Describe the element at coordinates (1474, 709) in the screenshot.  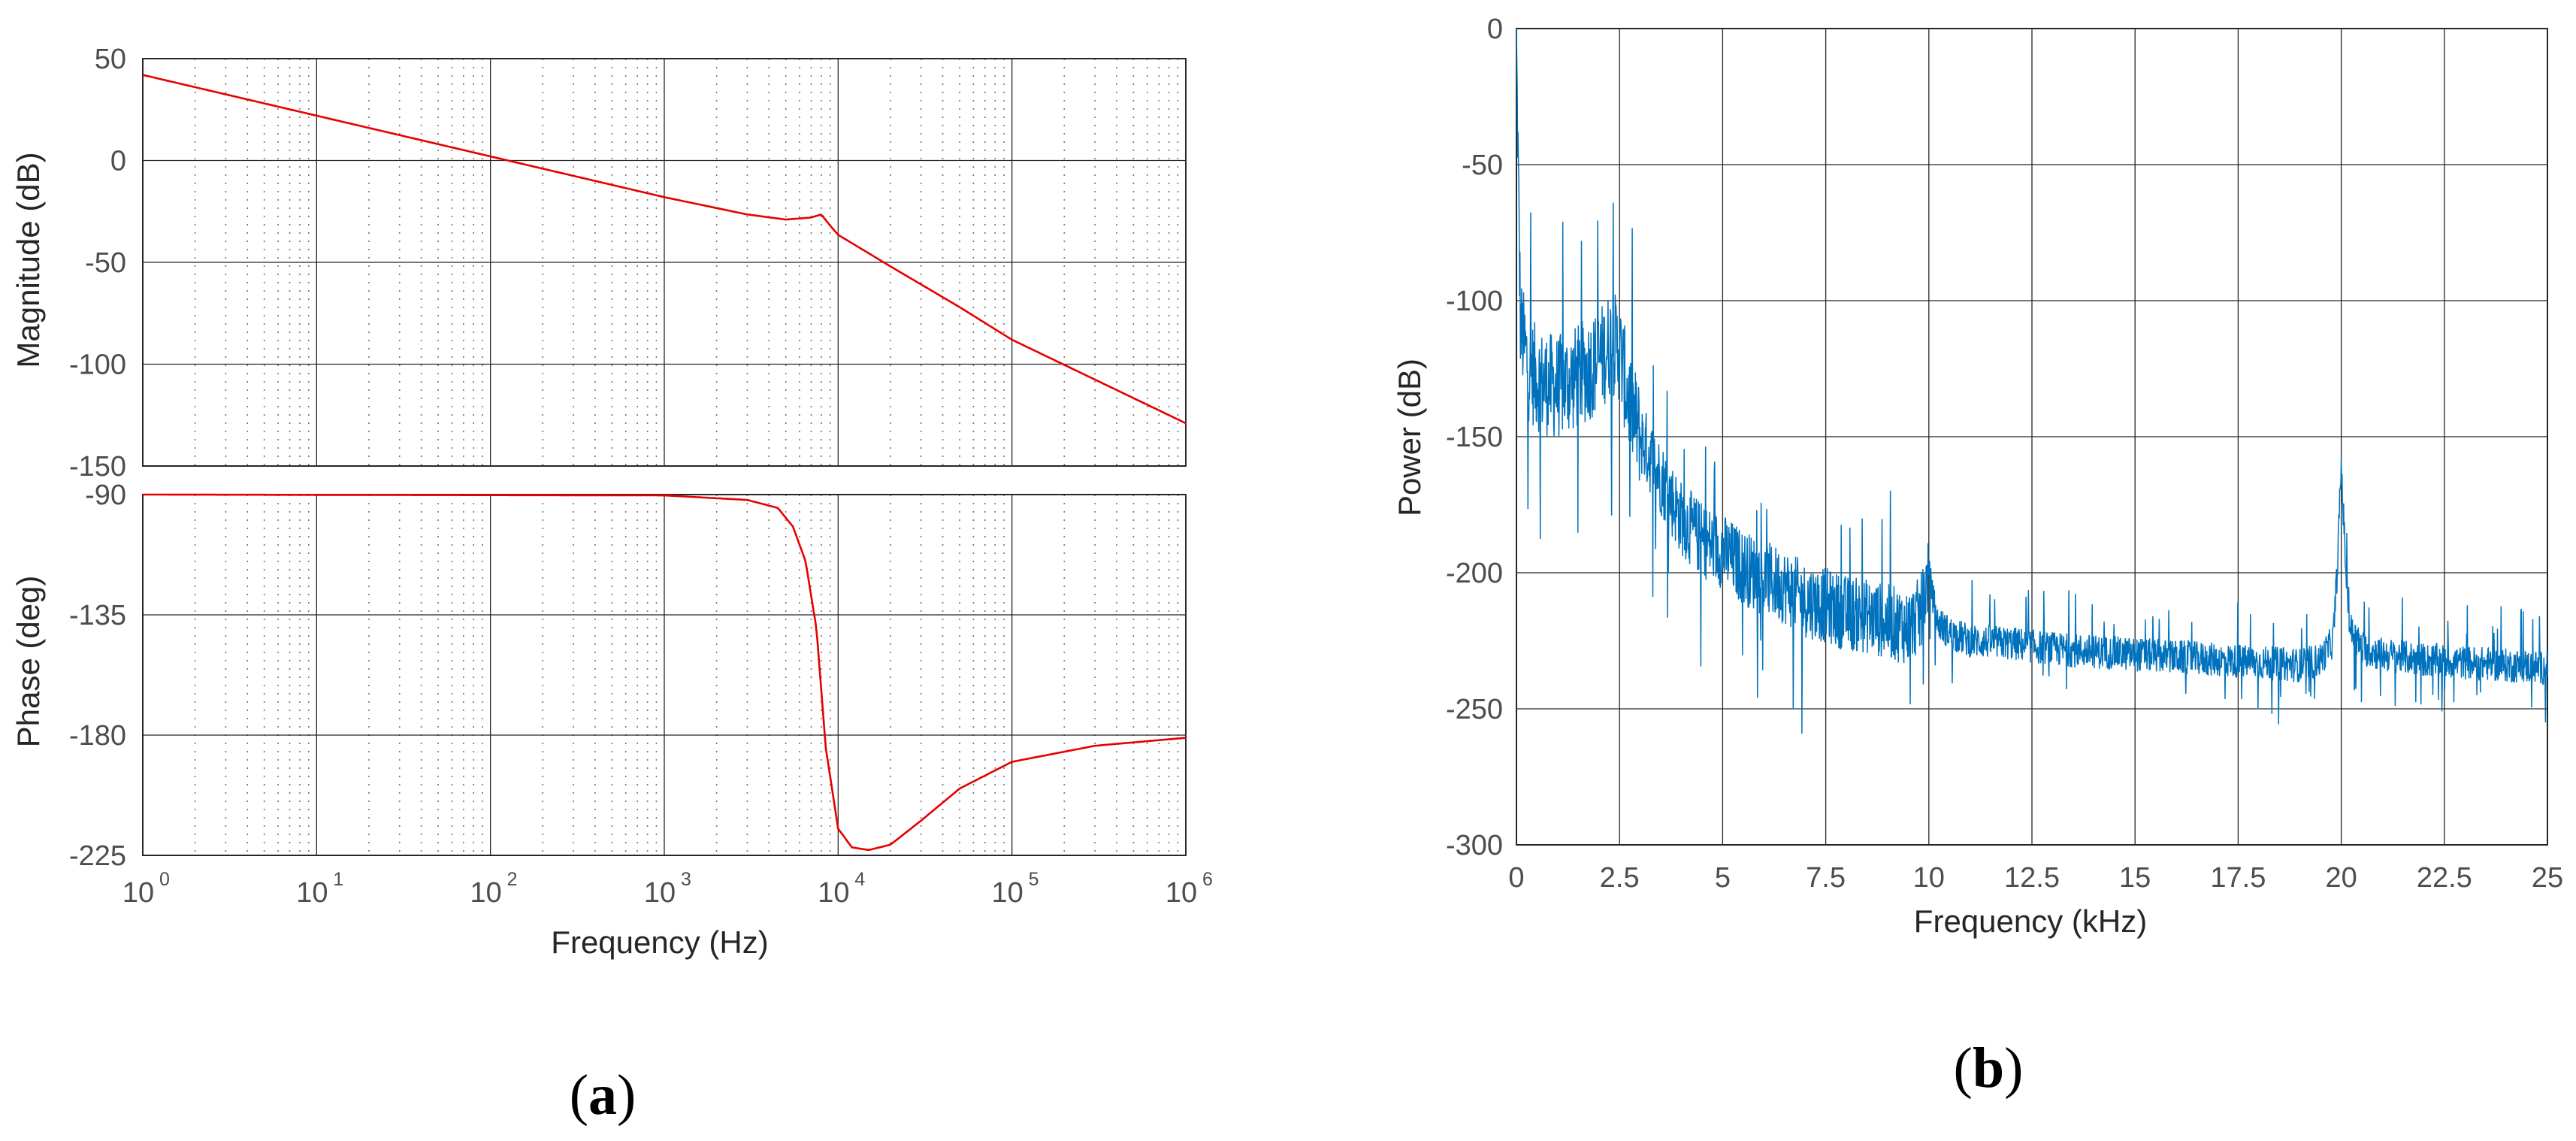
I see `power-y-tick-label: -250` at that location.